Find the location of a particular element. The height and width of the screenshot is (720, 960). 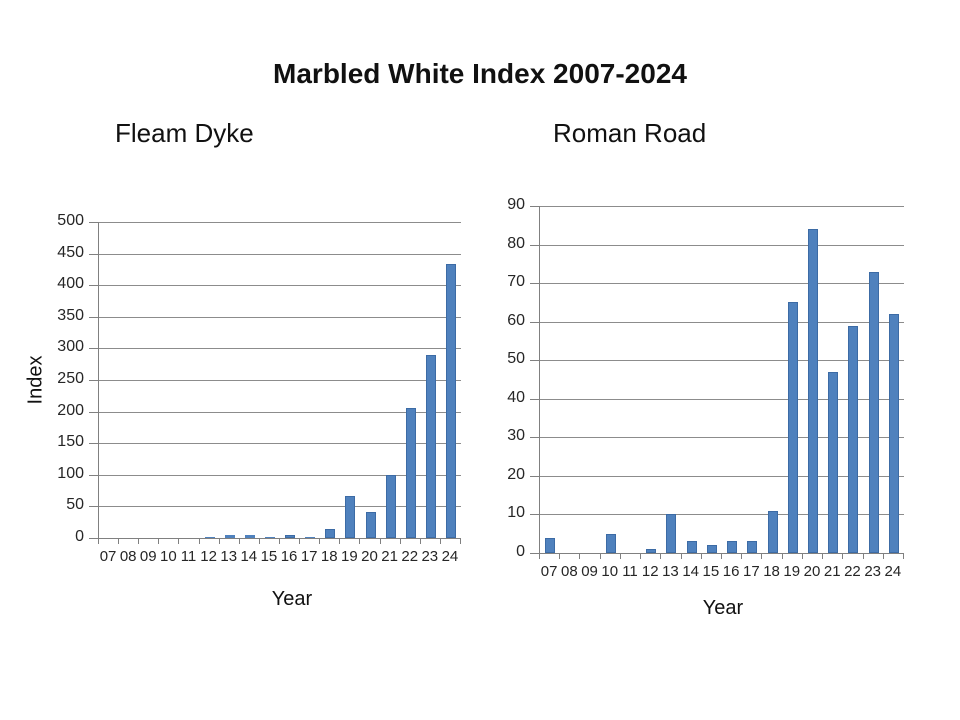

x-tick-label: 18 is located at coordinates (771, 571).